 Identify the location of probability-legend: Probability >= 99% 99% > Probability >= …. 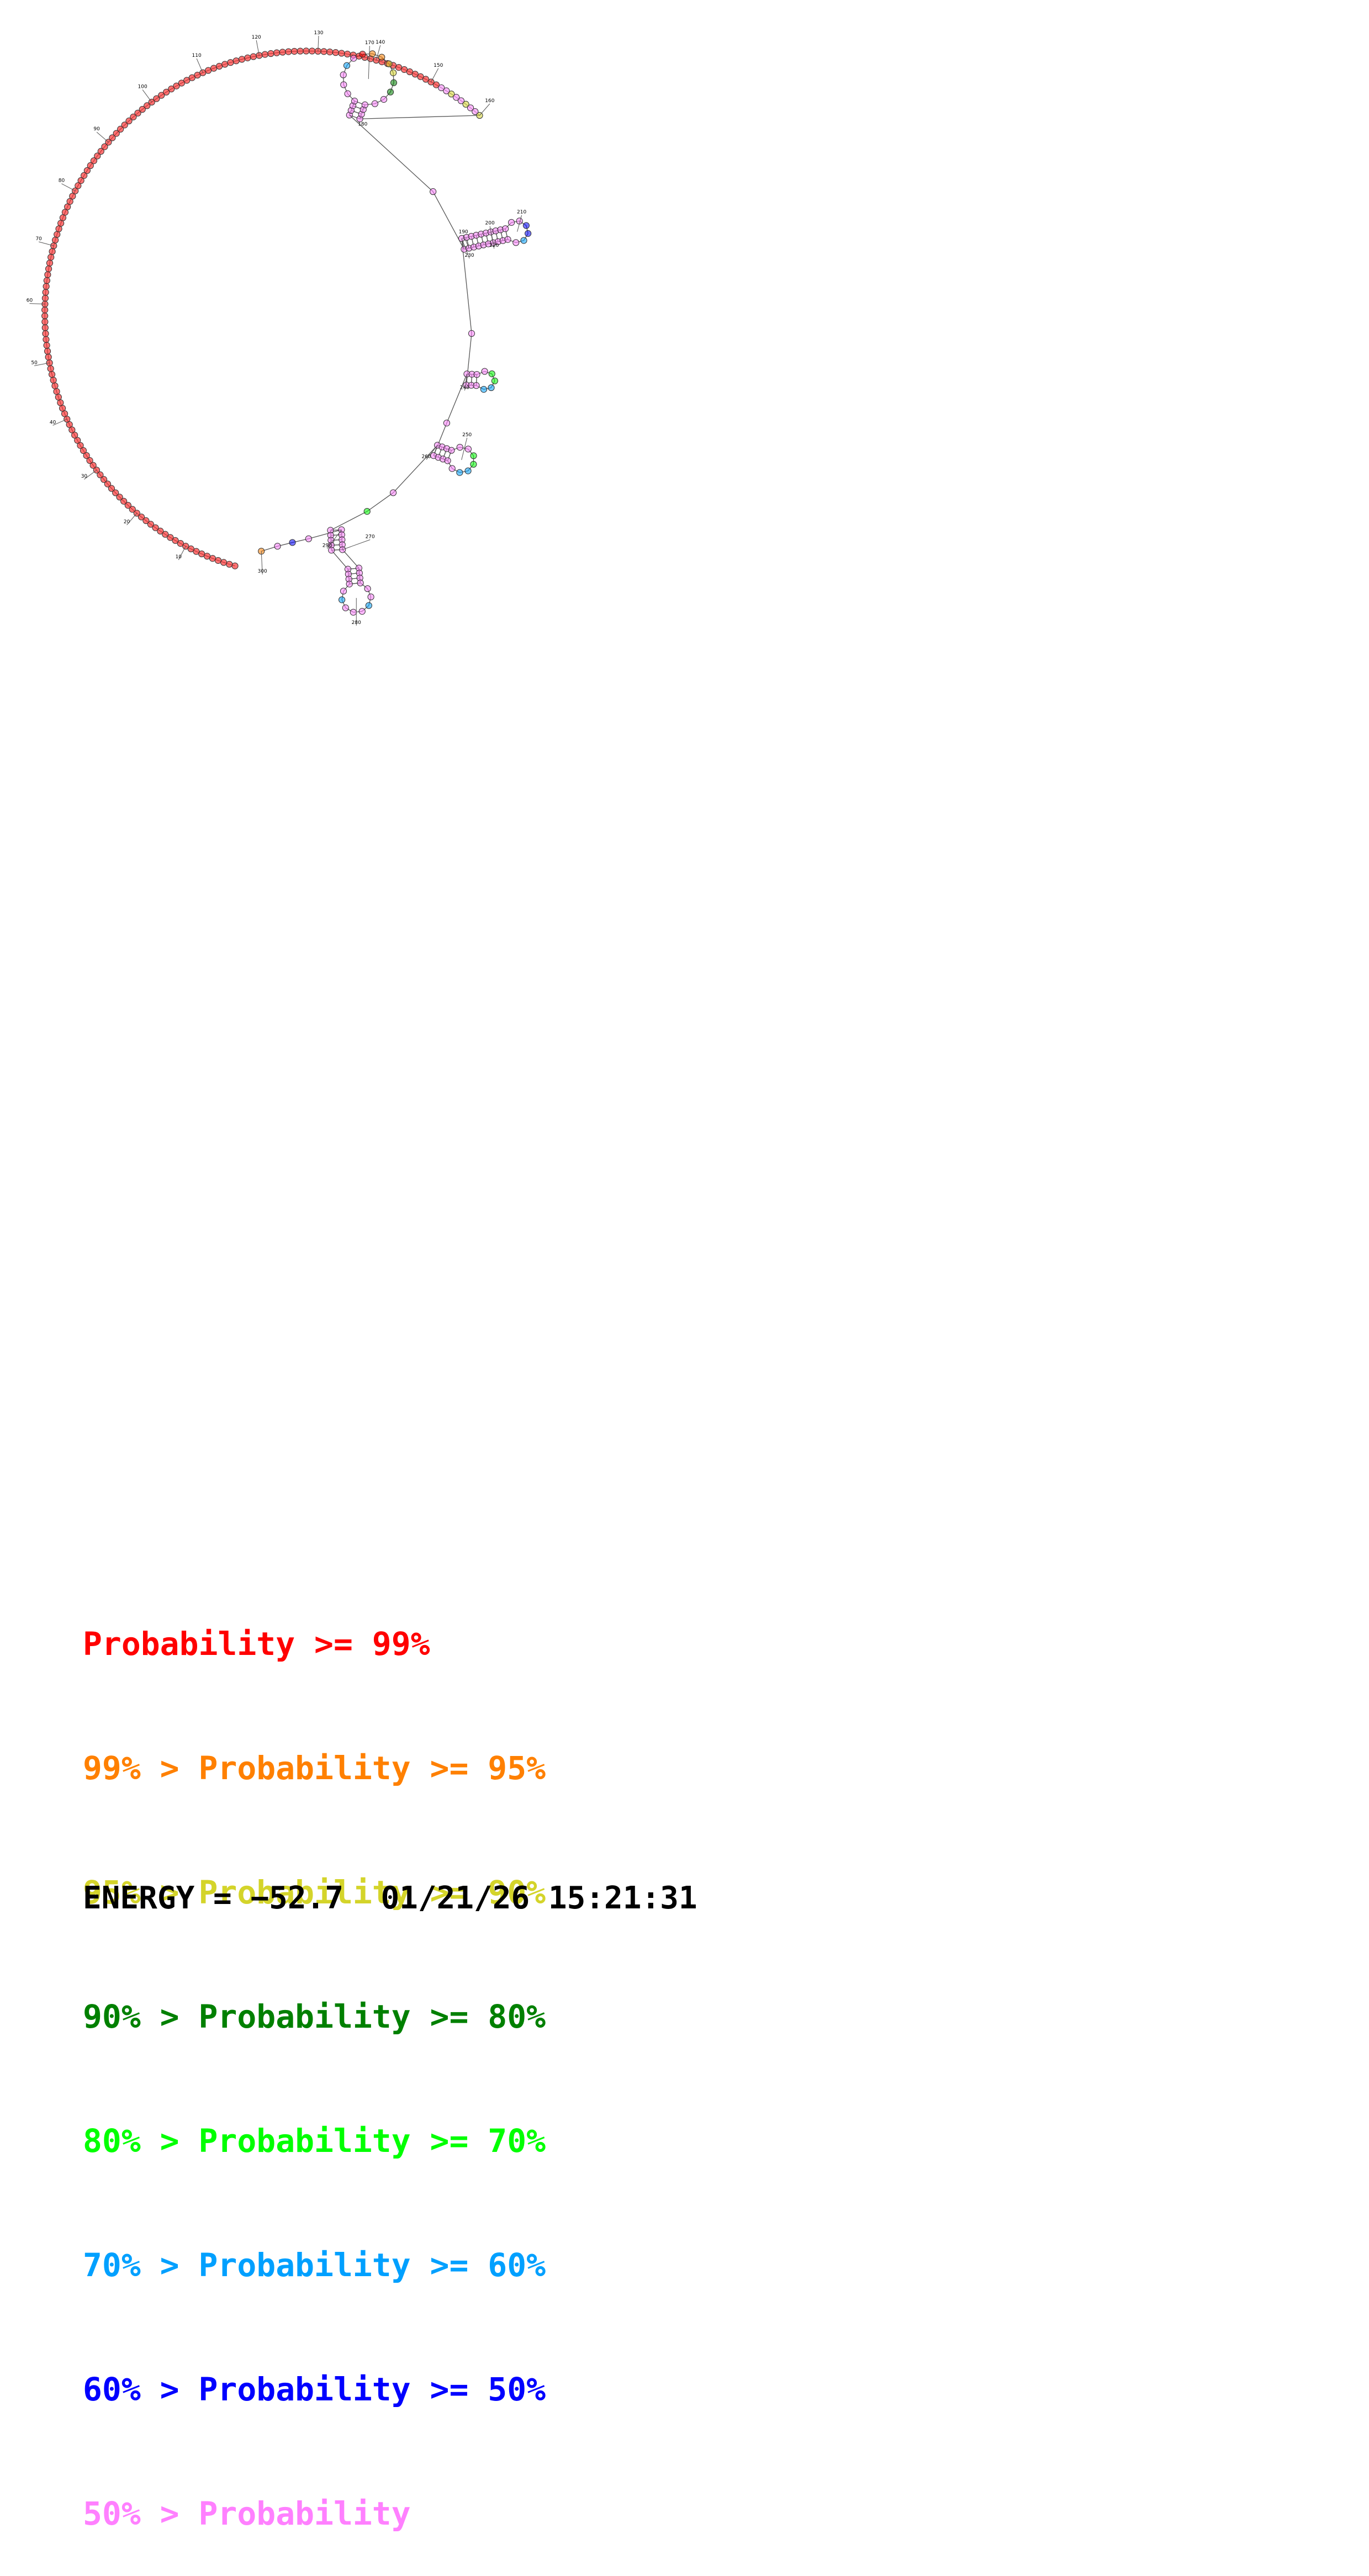
(314, 2058).